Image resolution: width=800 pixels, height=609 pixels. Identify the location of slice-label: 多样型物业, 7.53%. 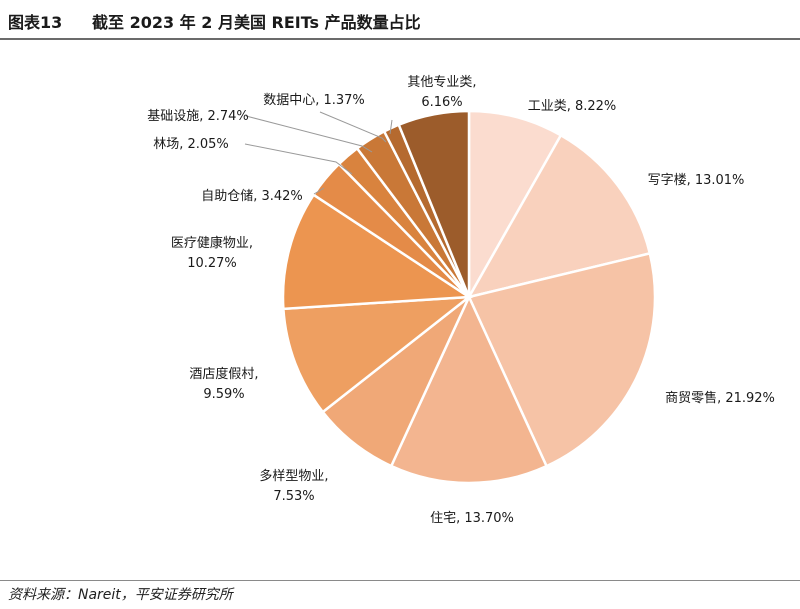
(293, 486).